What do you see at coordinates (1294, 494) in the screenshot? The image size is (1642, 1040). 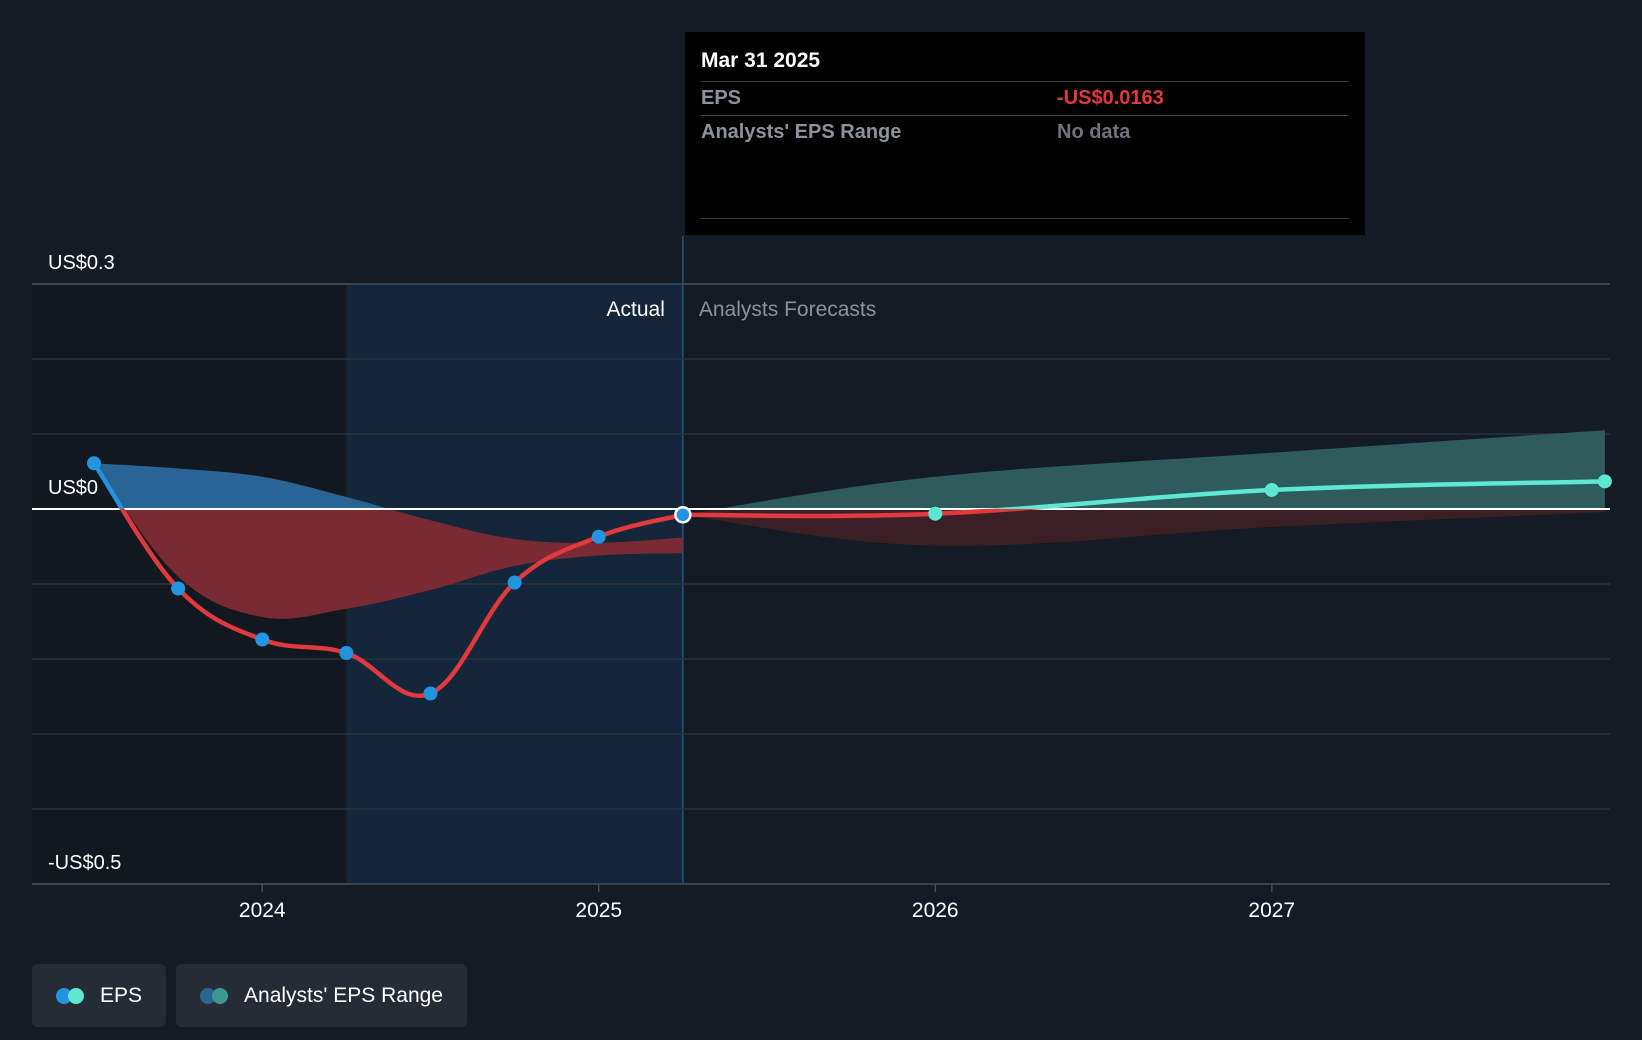 I see `eps-forecast-line-positive` at bounding box center [1294, 494].